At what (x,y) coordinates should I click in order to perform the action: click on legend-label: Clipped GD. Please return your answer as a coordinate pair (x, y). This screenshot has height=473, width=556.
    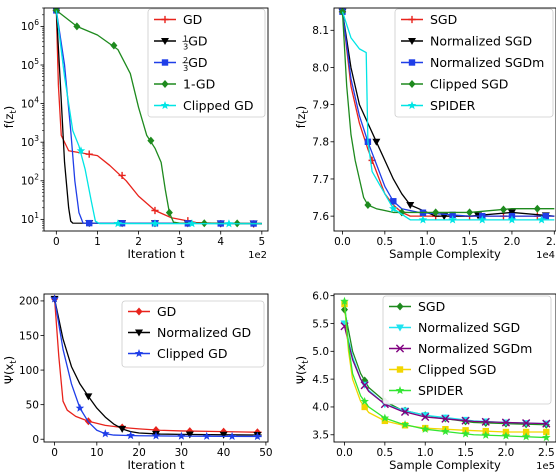
    Looking at the image, I should click on (192, 353).